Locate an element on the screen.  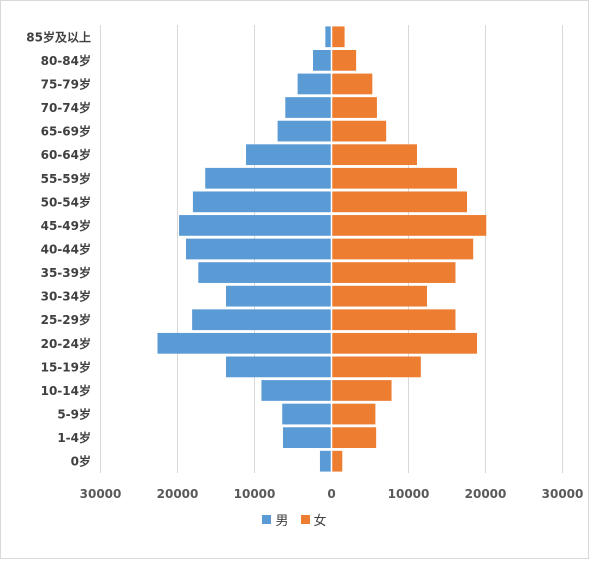
legend-label-male: 男 is located at coordinates (282, 521).